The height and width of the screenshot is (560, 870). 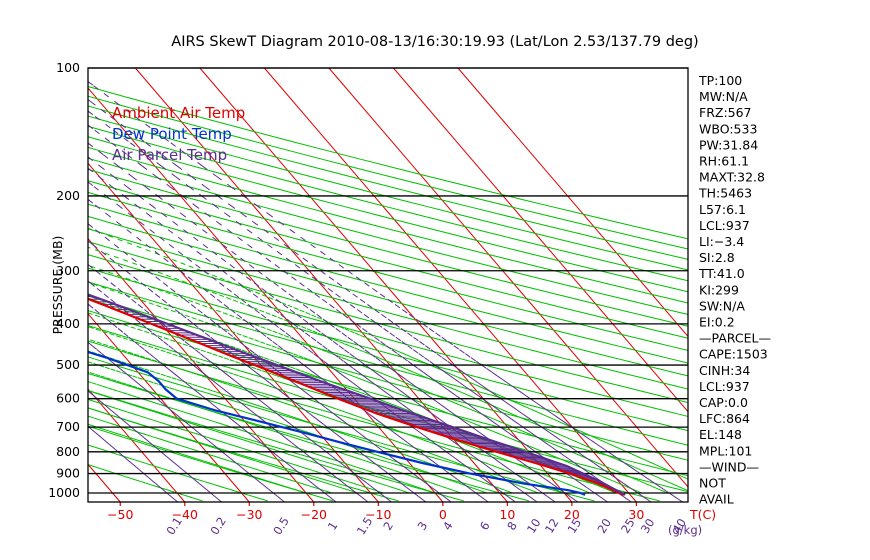 I want to click on mixing-ratio-tick: 15, so click(x=575, y=526).